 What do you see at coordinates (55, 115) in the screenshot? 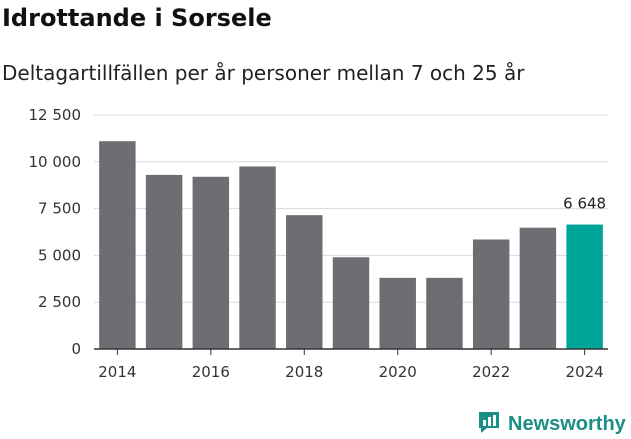
I see `y-tick-label: 12 500` at bounding box center [55, 115].